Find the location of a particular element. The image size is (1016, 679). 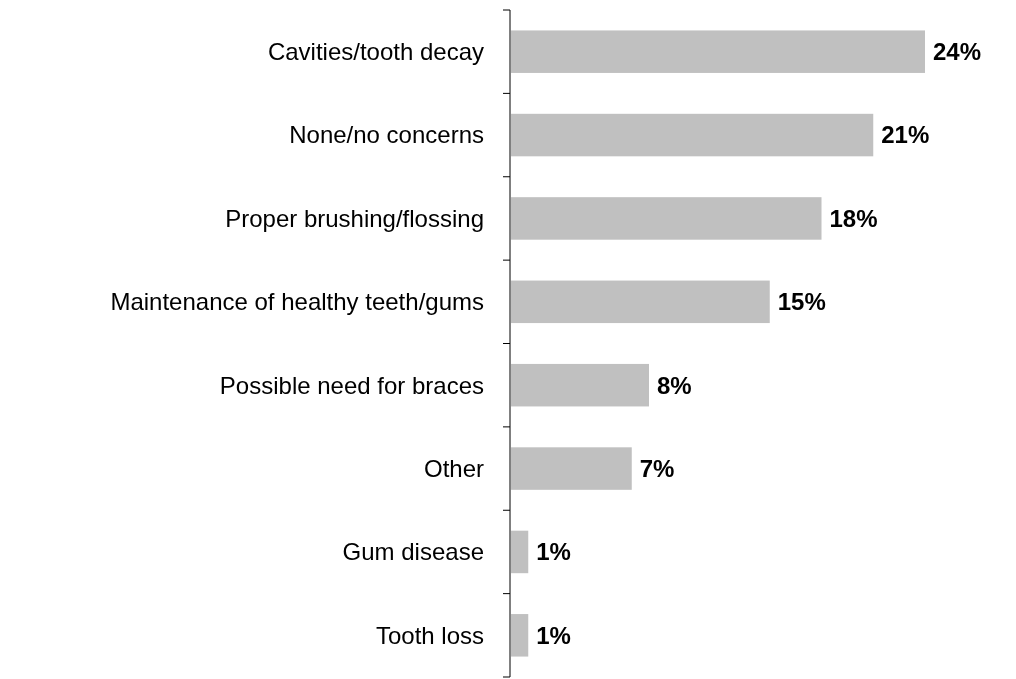

y-tick-label: None/no concerns is located at coordinates (386, 135).